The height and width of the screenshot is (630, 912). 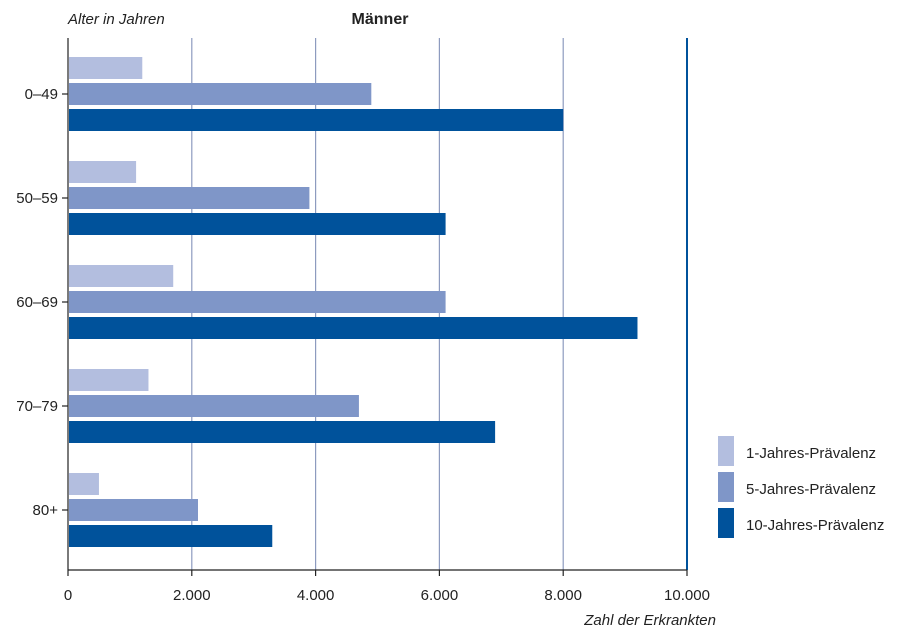 I want to click on bar-0–49-5-Jahres-Prävalenz, so click(x=220, y=94).